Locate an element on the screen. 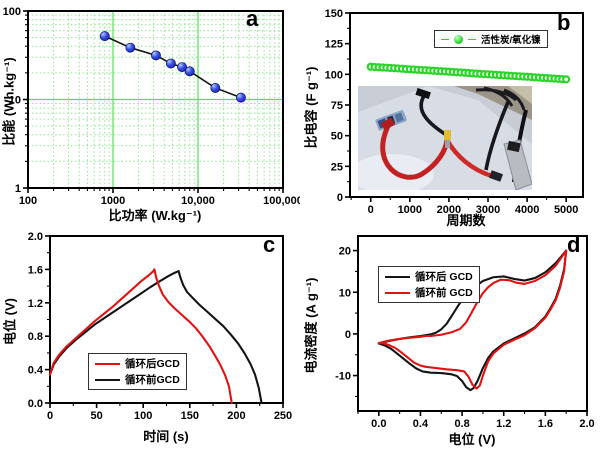 The width and height of the screenshot is (600, 452). legend-entry: 循环后GCD is located at coordinates (137, 363).